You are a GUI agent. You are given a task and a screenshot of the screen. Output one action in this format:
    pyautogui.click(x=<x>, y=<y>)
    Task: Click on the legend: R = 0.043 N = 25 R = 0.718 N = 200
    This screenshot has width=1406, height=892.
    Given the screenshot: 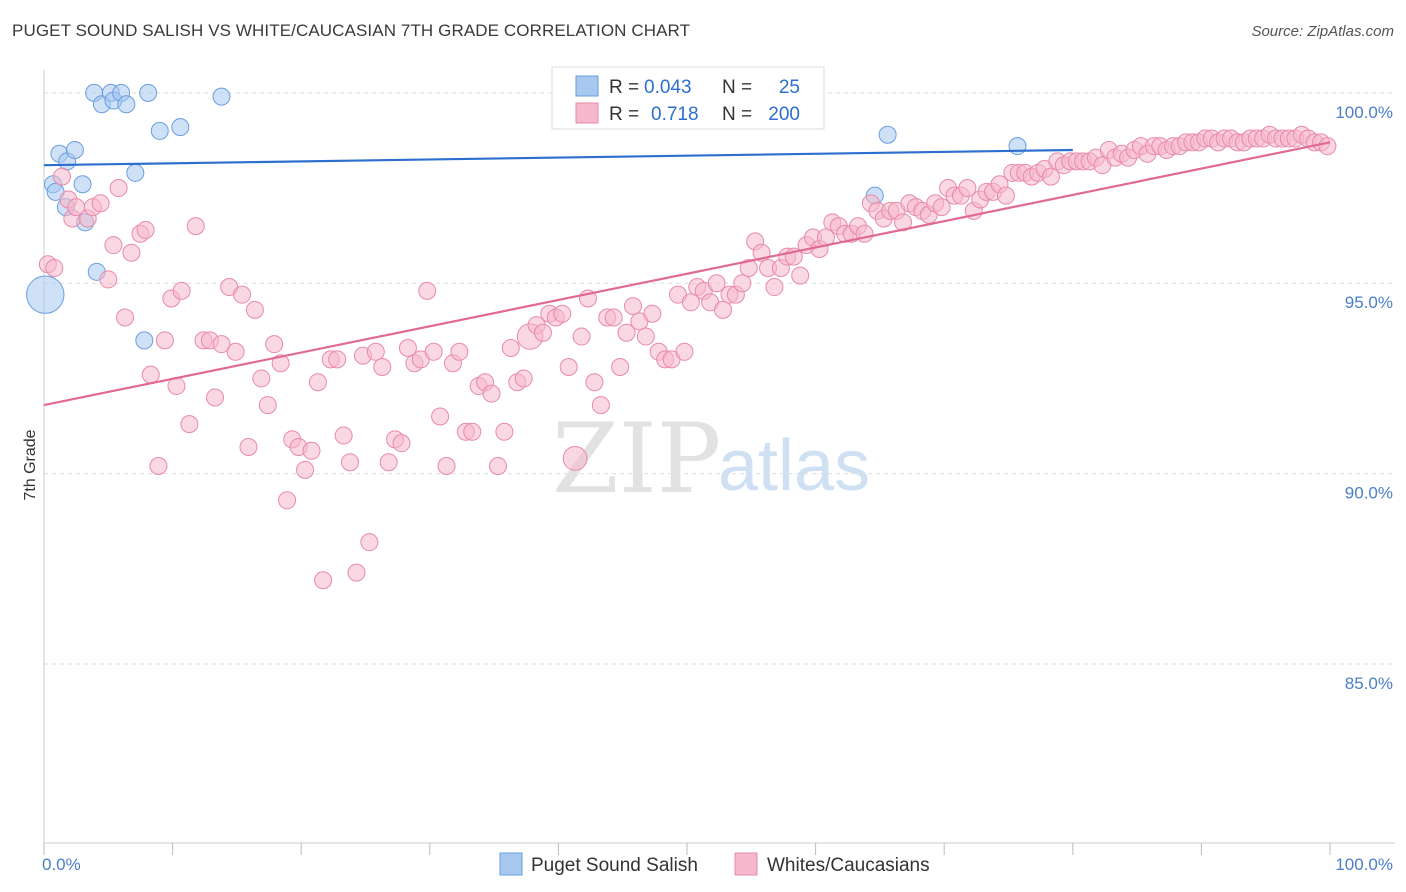 What is the action you would take?
    pyautogui.click(x=688, y=98)
    